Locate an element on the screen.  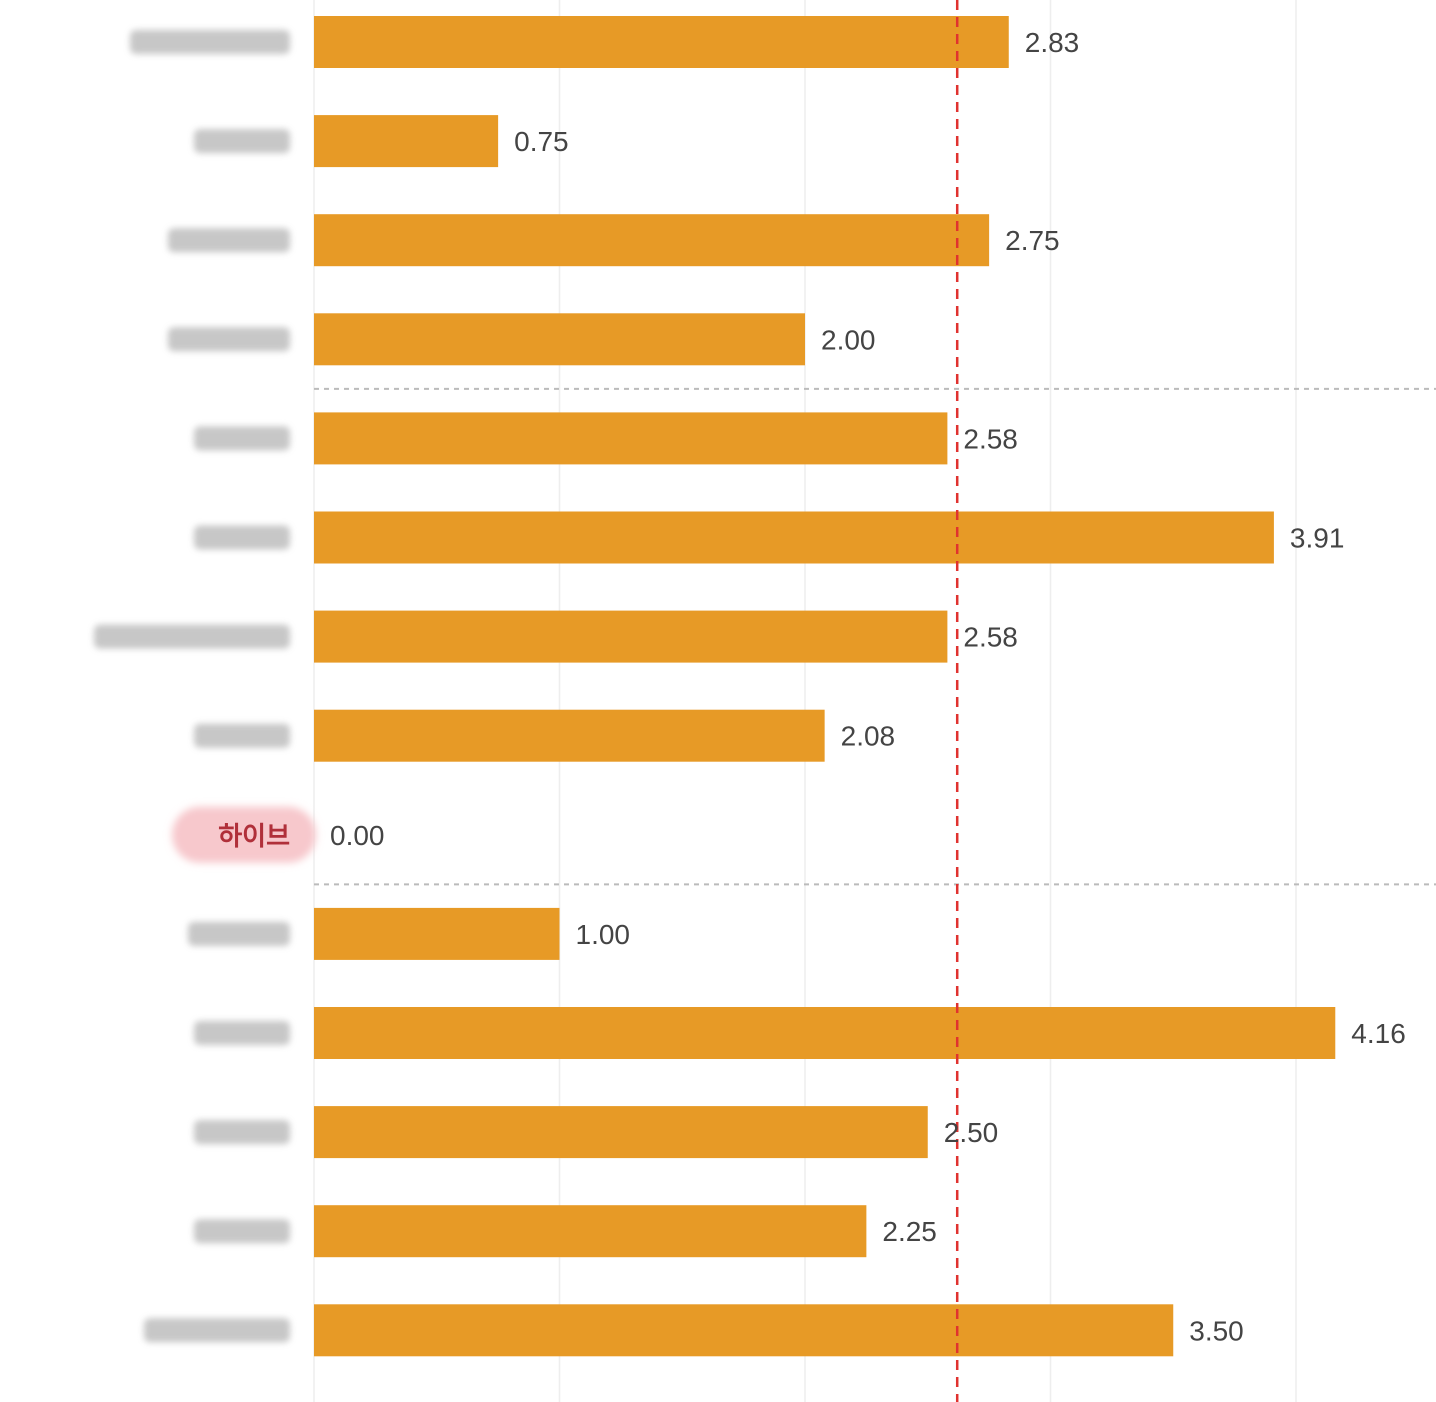
value-label: 3.91 is located at coordinates (1317, 538).